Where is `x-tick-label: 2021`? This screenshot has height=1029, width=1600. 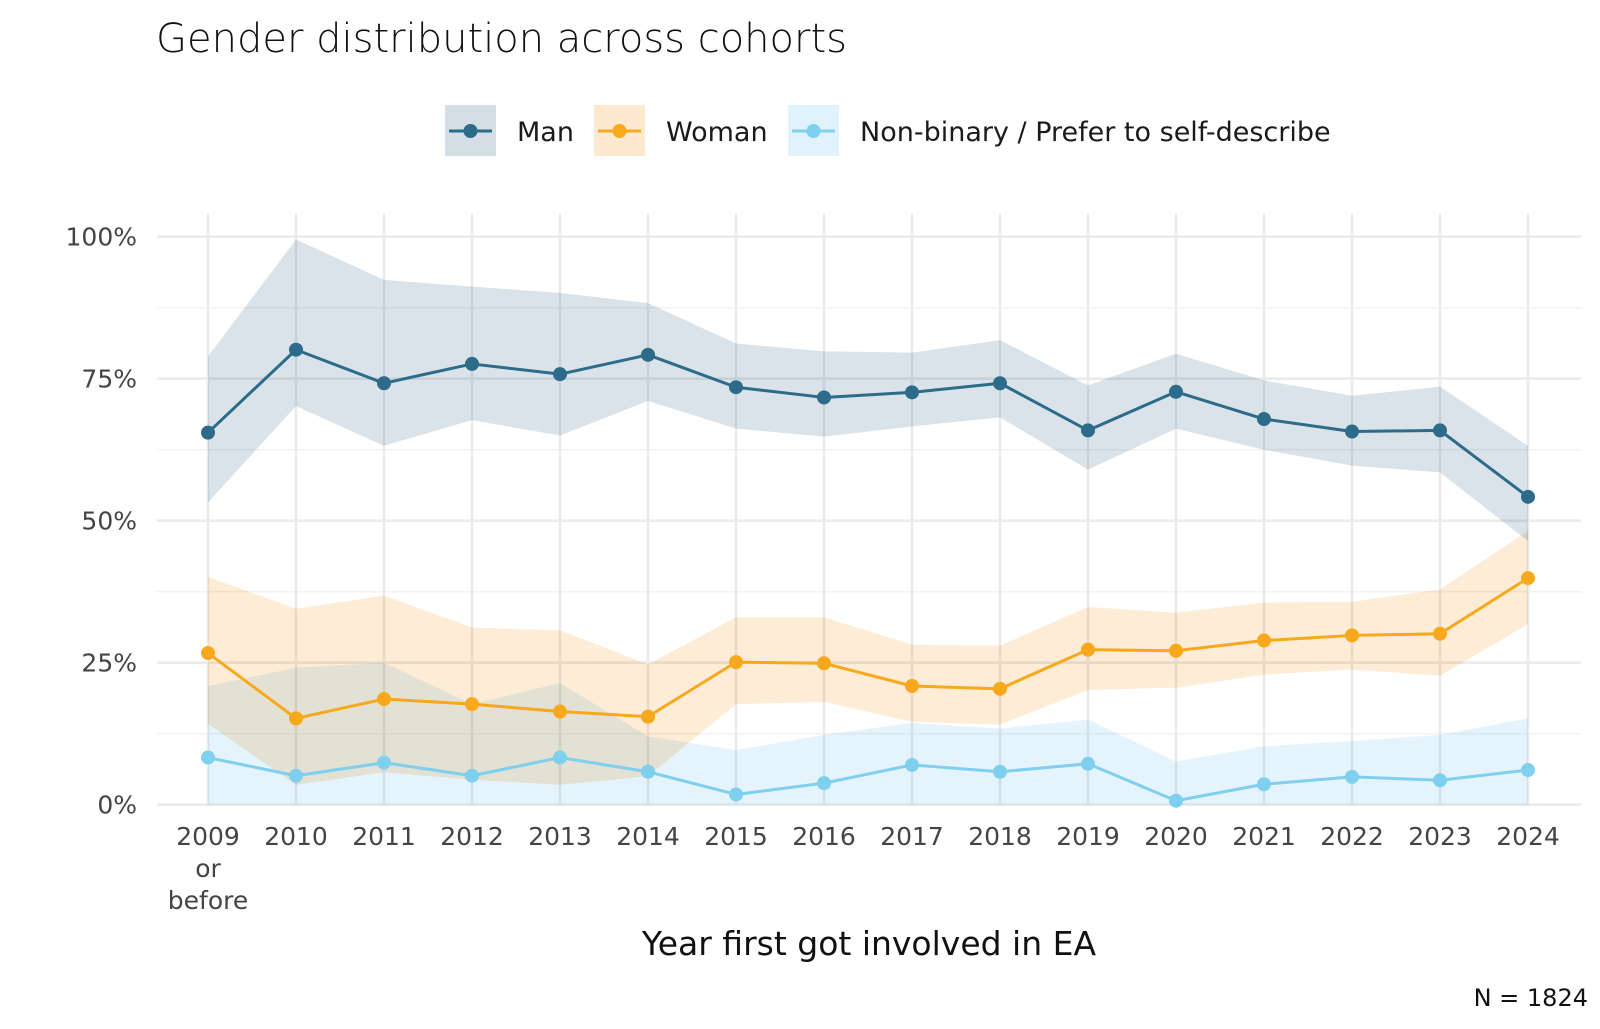 x-tick-label: 2021 is located at coordinates (1264, 836).